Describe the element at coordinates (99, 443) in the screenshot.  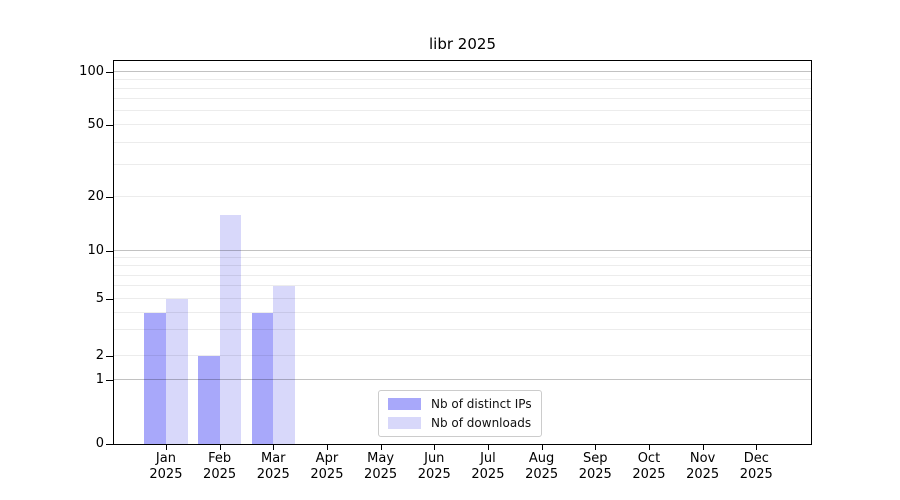
I see `y-tick-label-0: 0` at that location.